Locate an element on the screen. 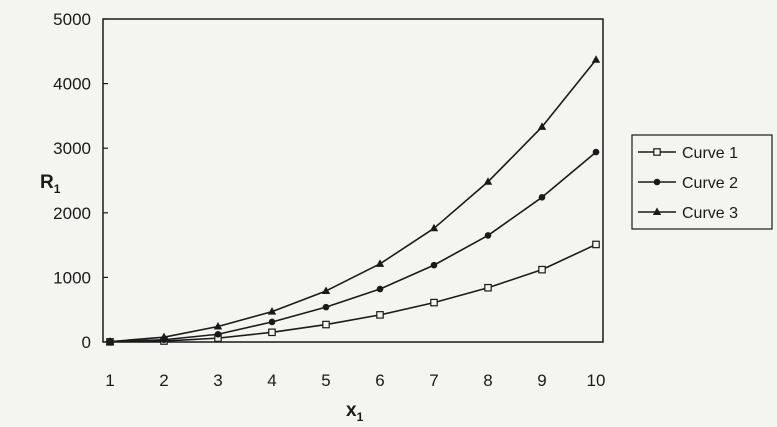 The width and height of the screenshot is (777, 427). y-tick-label: 4000 is located at coordinates (72, 84).